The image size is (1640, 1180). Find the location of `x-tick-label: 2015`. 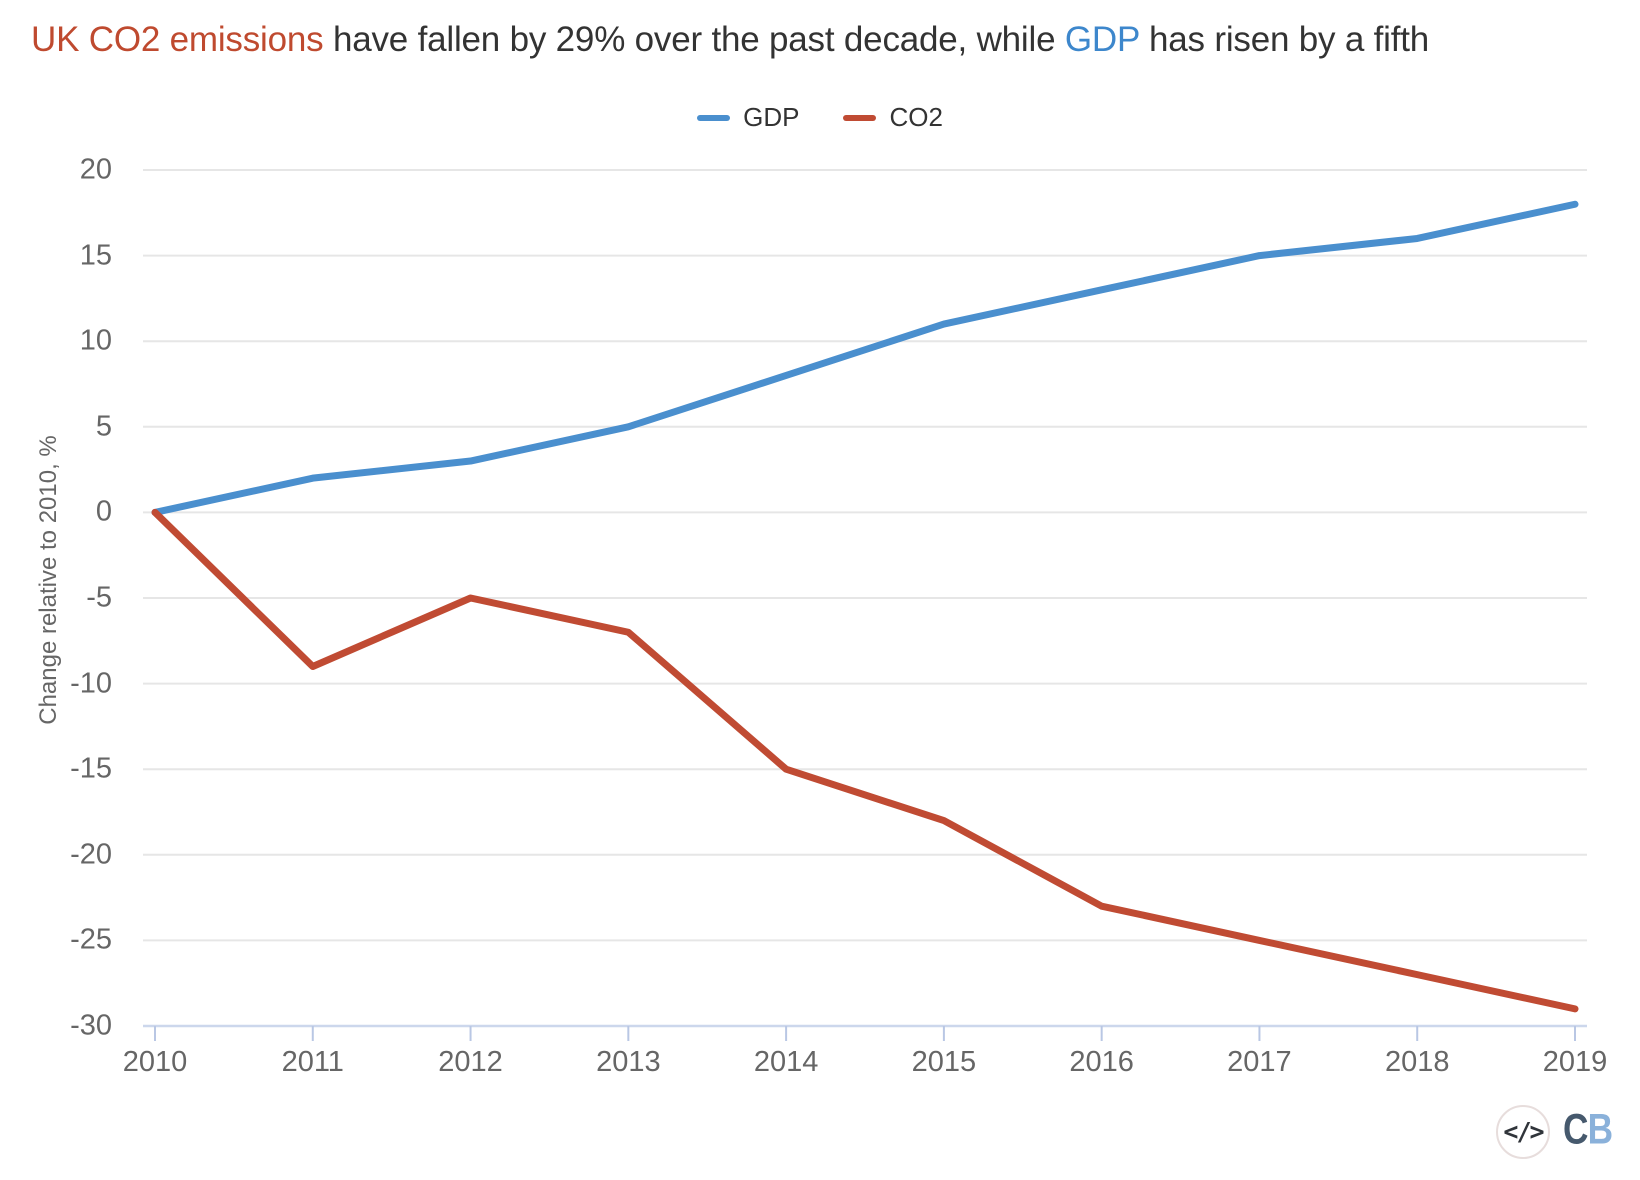

x-tick-label: 2015 is located at coordinates (944, 1062).